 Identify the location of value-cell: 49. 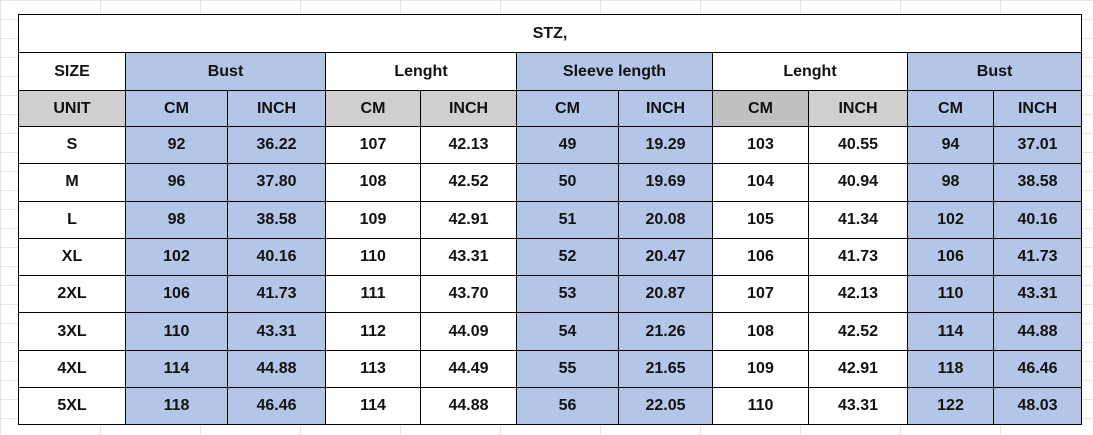
(567, 145).